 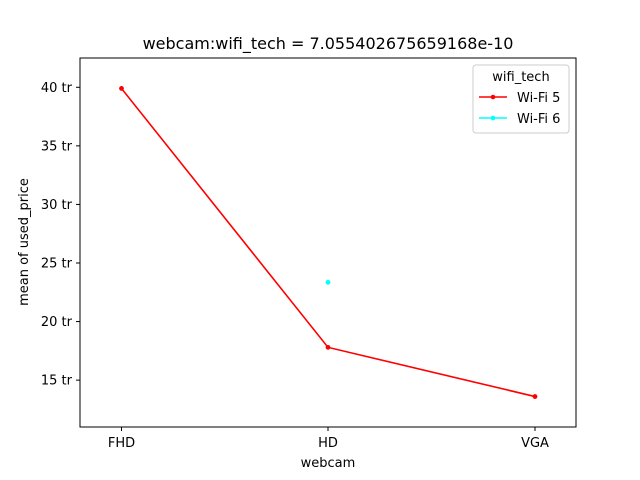 What do you see at coordinates (24, 242) in the screenshot?
I see `y-axis-label: mean of used_price` at bounding box center [24, 242].